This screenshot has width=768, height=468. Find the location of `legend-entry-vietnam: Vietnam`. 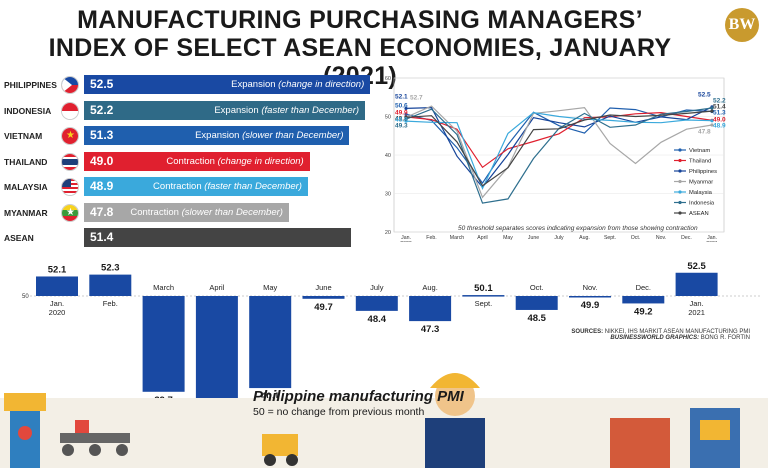

legend-entry-vietnam: Vietnam is located at coordinates (699, 151).